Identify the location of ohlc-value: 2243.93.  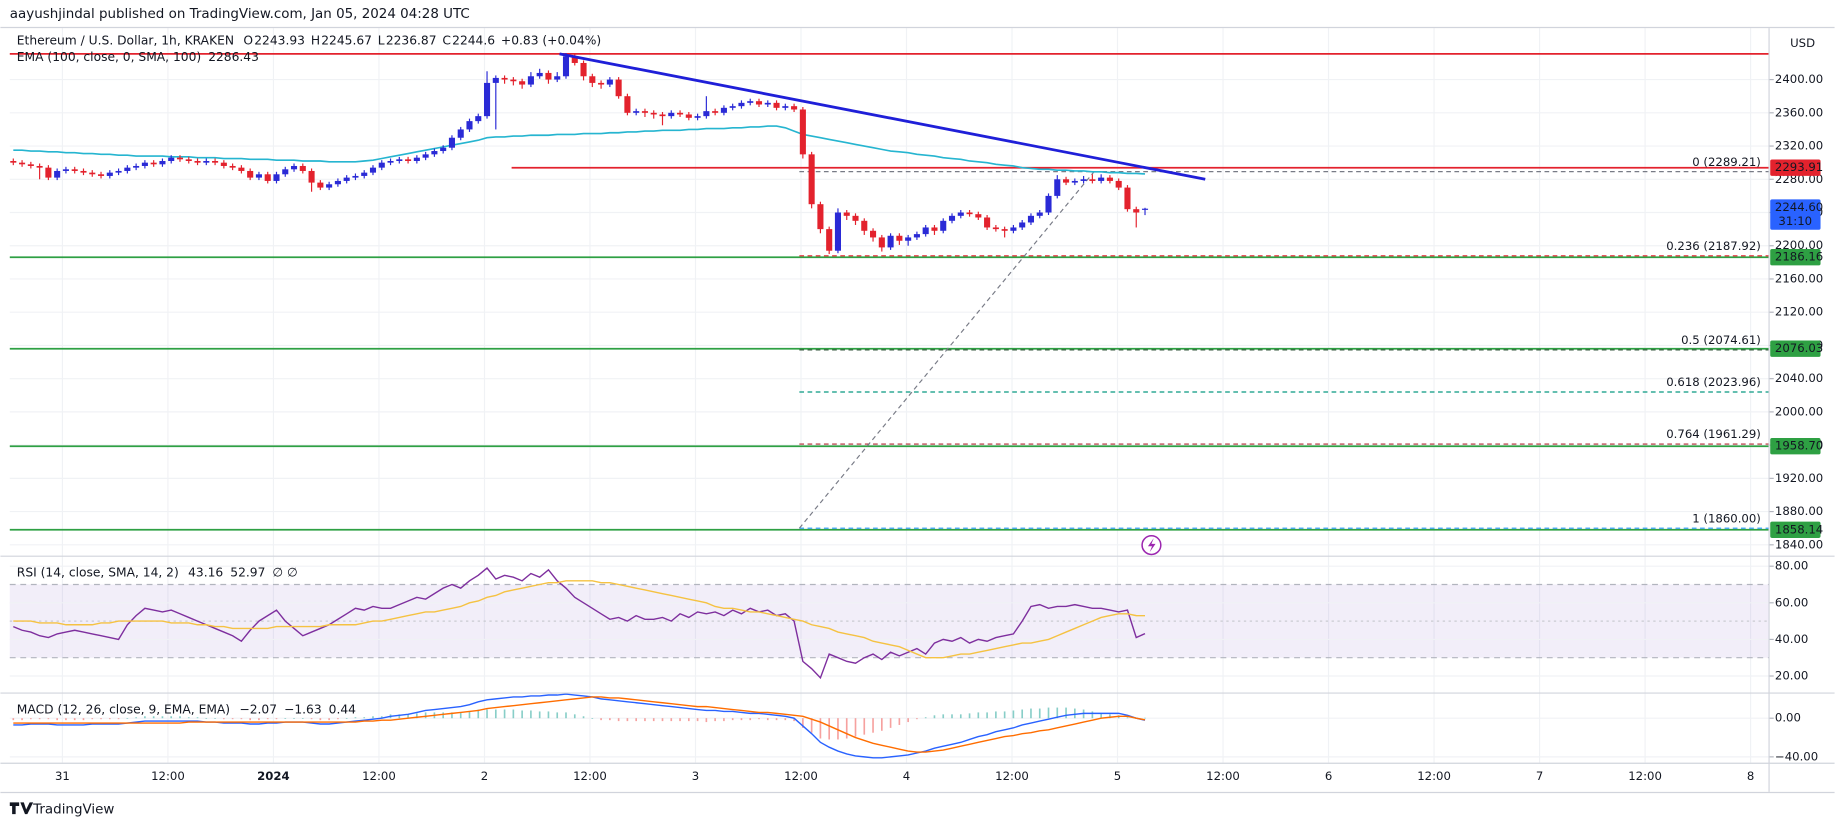
(279, 40).